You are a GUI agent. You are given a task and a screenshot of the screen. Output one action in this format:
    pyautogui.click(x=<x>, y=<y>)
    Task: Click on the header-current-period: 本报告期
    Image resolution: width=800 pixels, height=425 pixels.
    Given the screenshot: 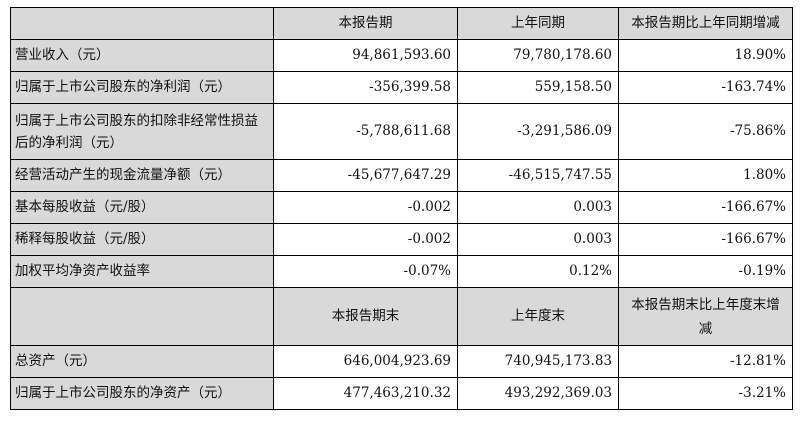 What is the action you would take?
    pyautogui.click(x=365, y=23)
    